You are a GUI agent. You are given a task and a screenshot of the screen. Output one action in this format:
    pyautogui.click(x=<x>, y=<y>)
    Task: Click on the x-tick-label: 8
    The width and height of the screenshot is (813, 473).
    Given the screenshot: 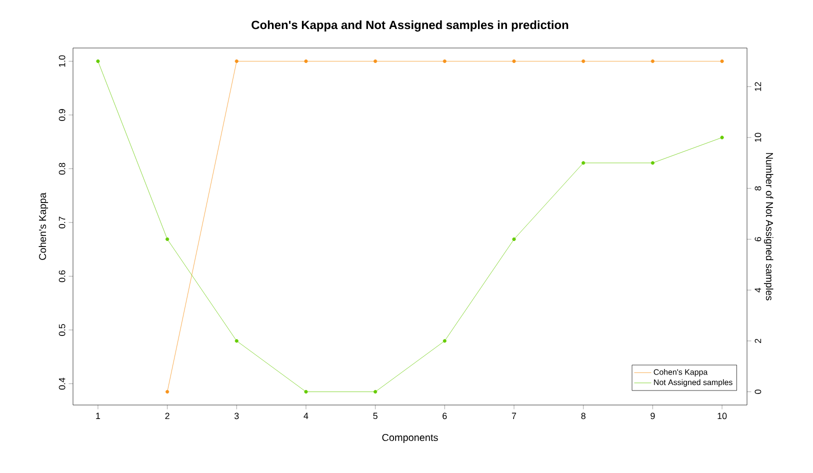 What is the action you would take?
    pyautogui.click(x=583, y=416)
    